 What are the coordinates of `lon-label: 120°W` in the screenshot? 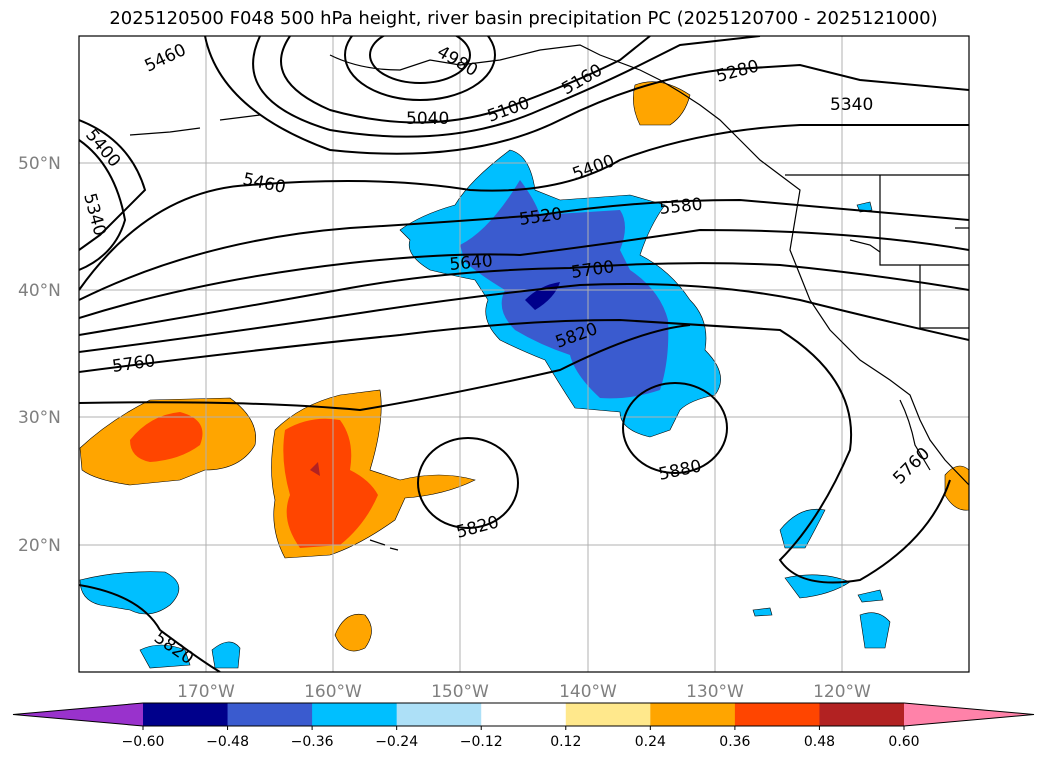 It's located at (842, 692).